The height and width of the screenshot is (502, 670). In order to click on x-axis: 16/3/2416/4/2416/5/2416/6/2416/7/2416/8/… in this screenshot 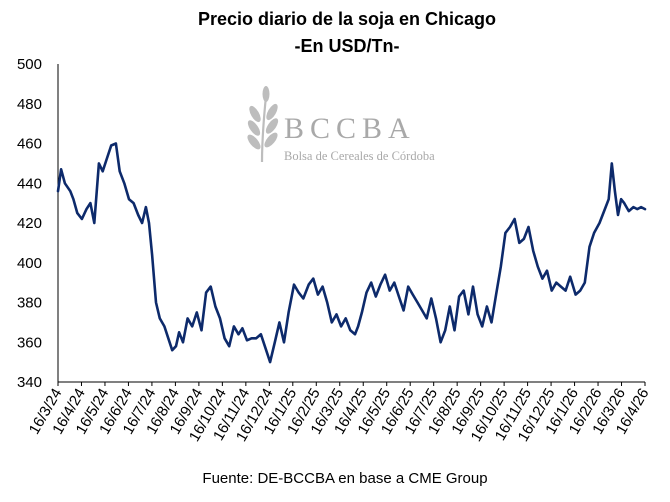, I will do `click(339, 413)`.